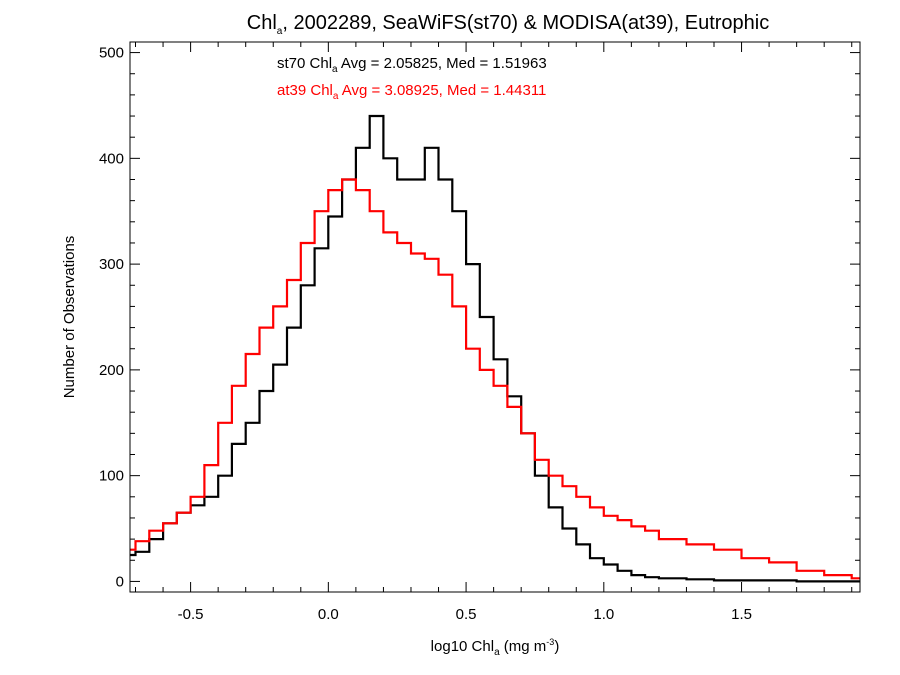  Describe the element at coordinates (191, 614) in the screenshot. I see `x-tick-label: -0.5` at that location.